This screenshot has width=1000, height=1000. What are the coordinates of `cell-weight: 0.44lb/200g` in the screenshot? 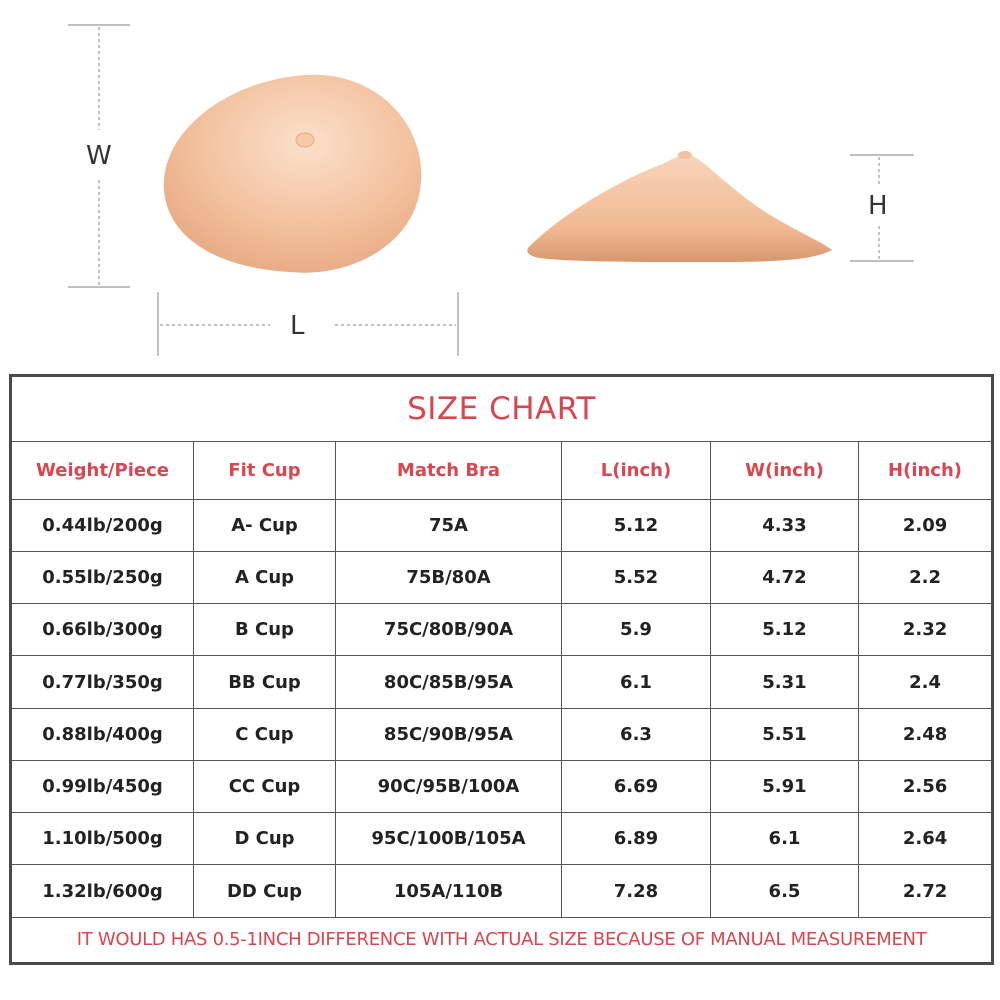 It's located at (102, 525).